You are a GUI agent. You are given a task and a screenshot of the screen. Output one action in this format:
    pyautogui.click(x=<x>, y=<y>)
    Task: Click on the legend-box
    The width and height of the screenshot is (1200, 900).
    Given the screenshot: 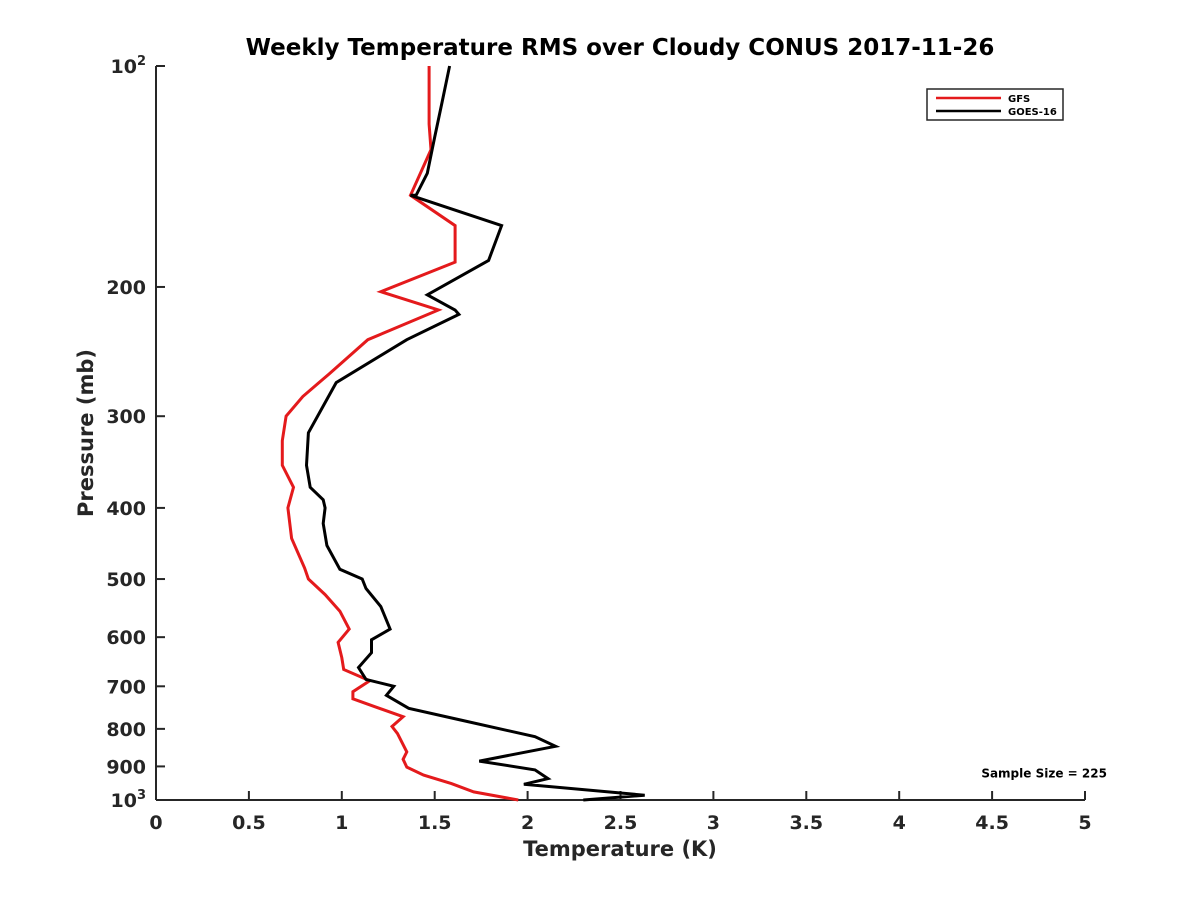 What is the action you would take?
    pyautogui.click(x=995, y=104)
    